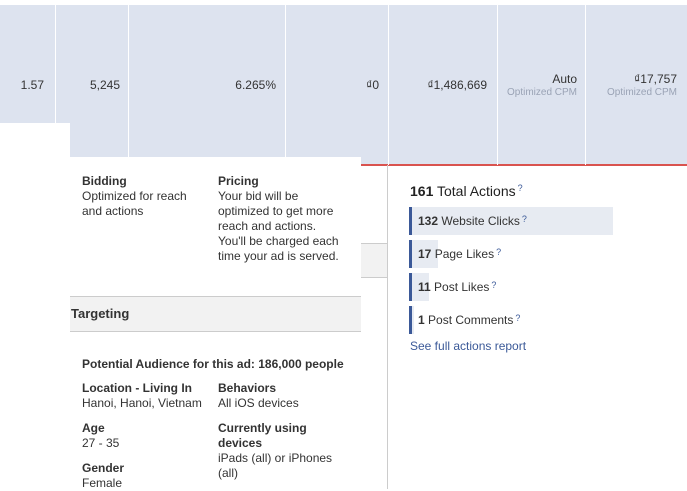  I want to click on stat: 1.57, so click(32, 85).